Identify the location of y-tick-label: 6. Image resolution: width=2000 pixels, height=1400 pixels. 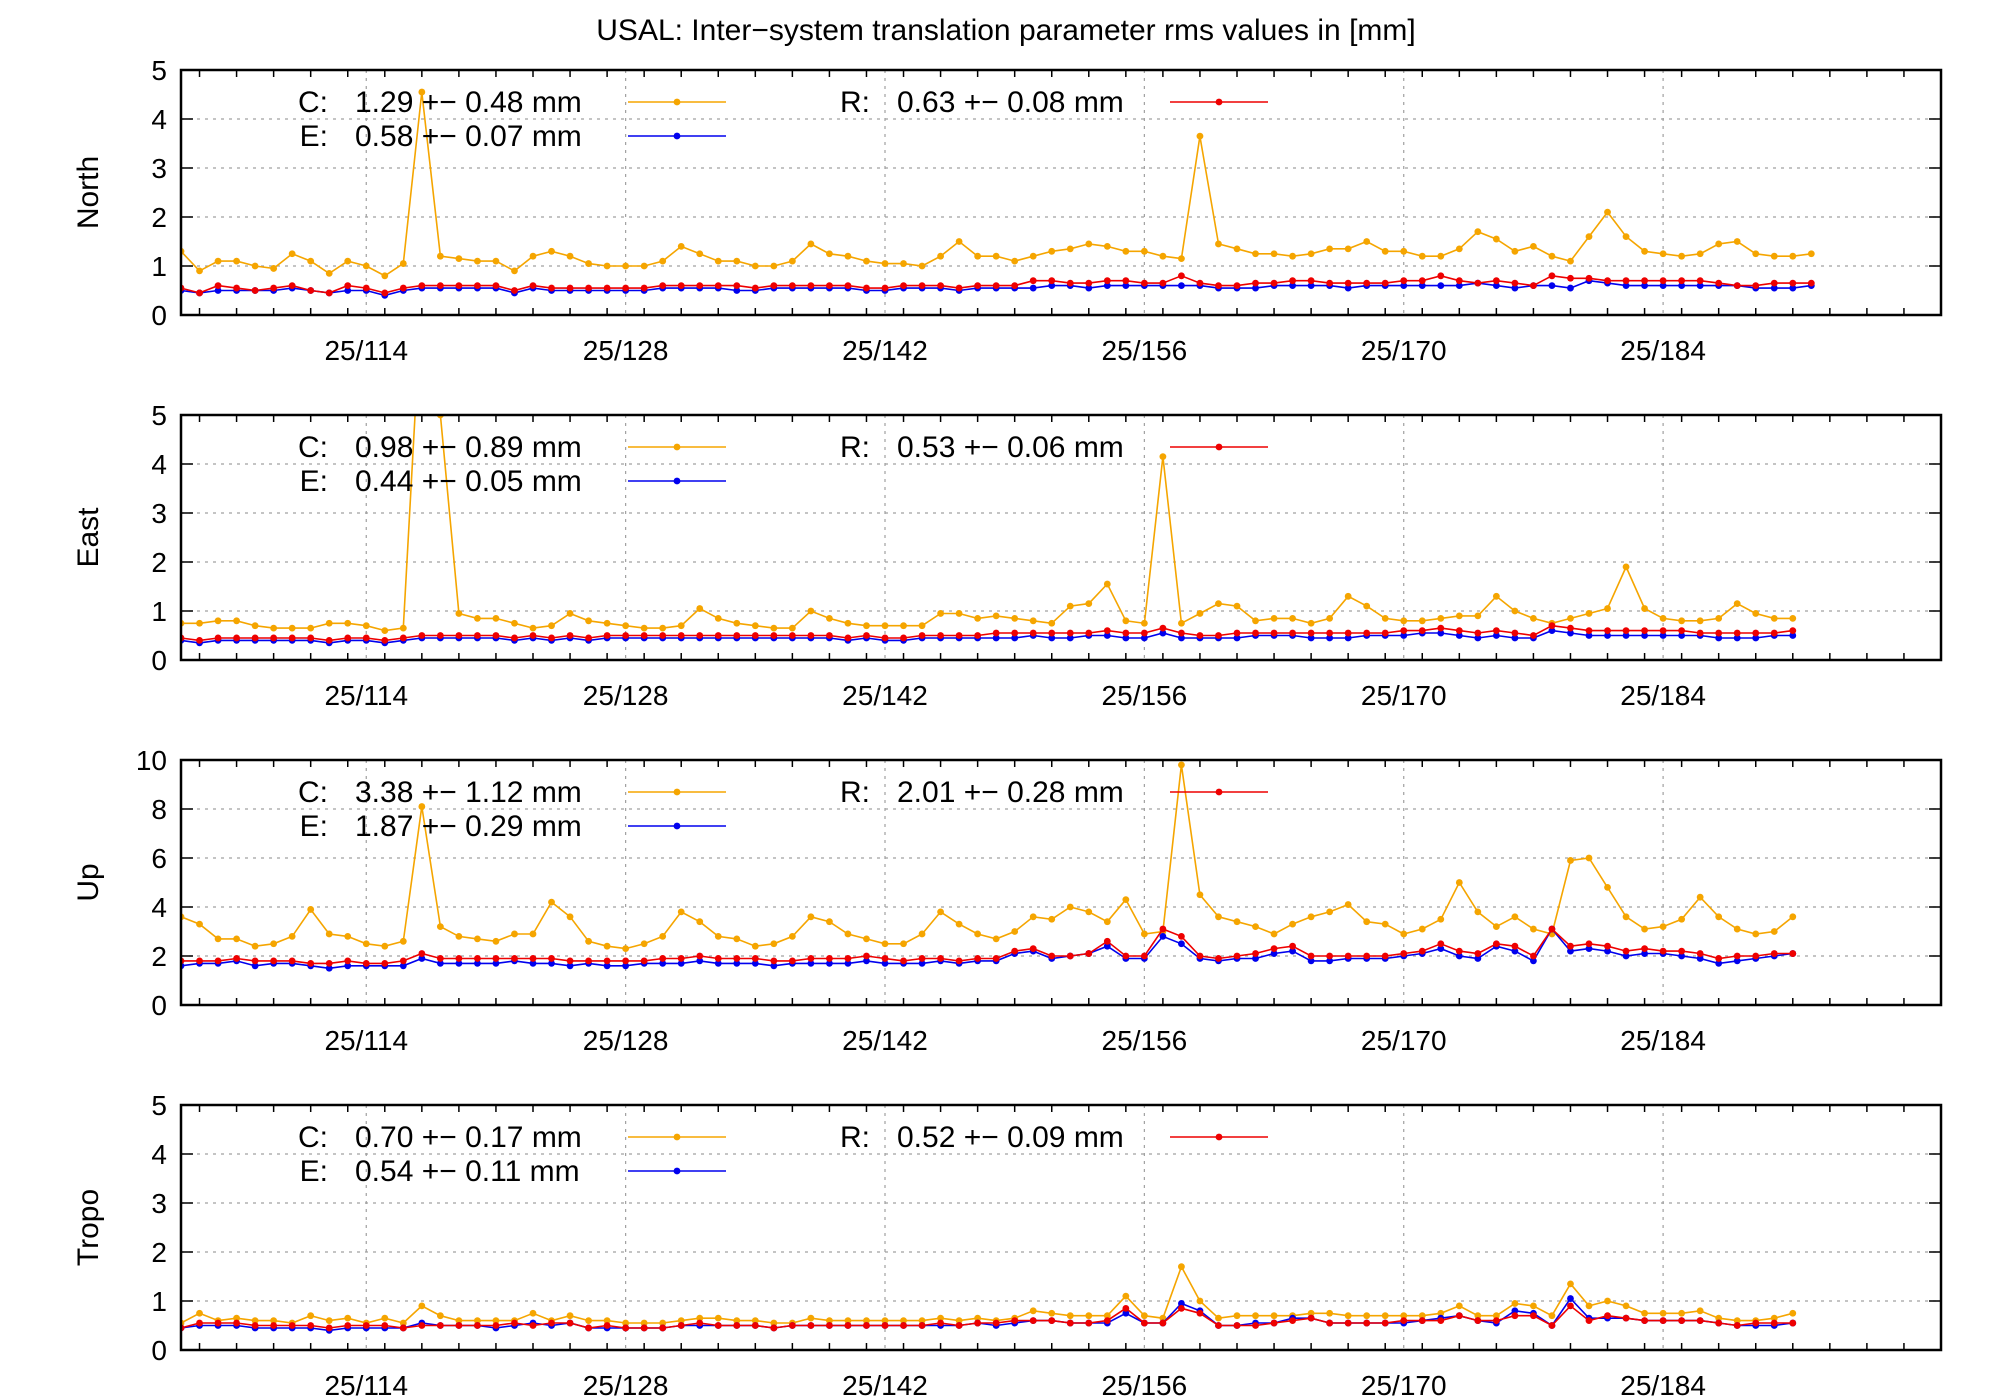
(159, 858).